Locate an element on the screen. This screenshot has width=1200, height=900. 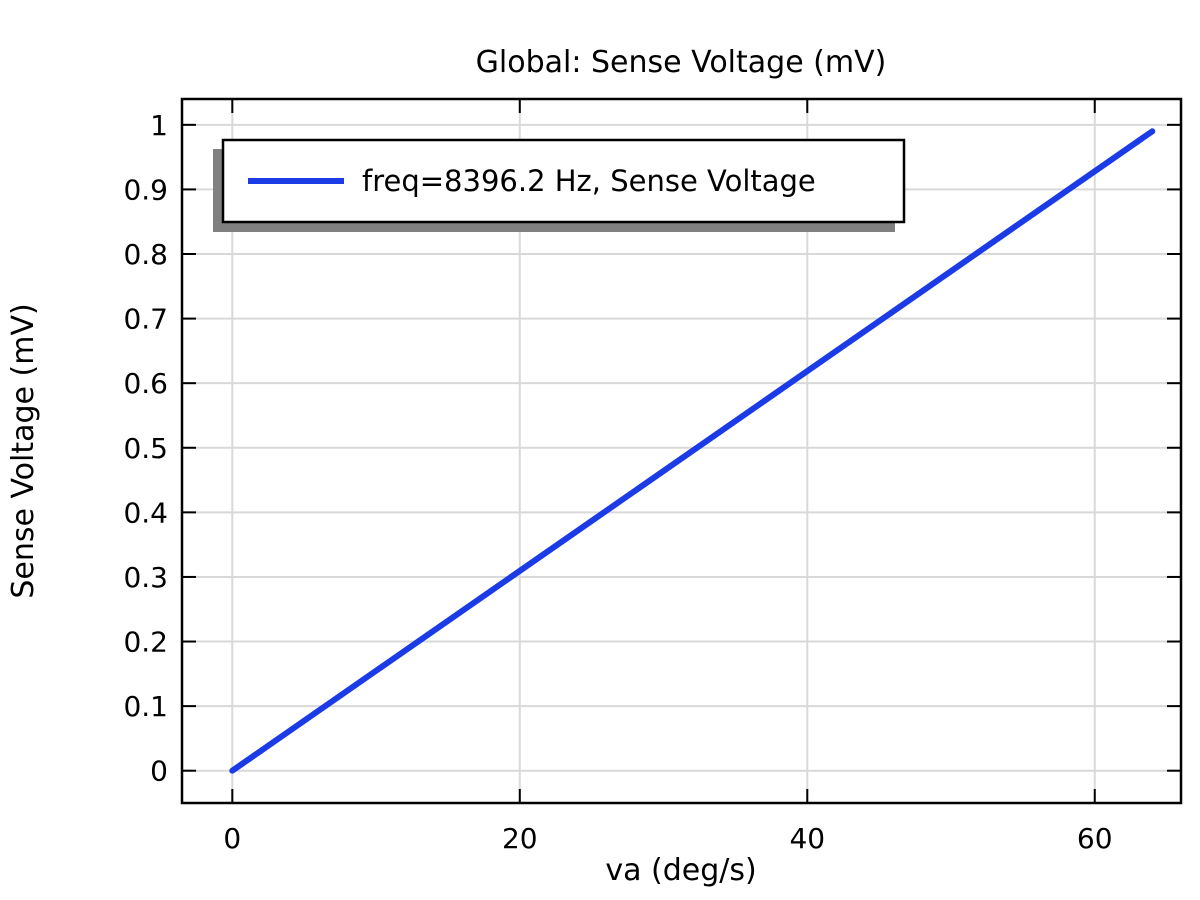
y-tick-label: 0.9 is located at coordinates (145, 189).